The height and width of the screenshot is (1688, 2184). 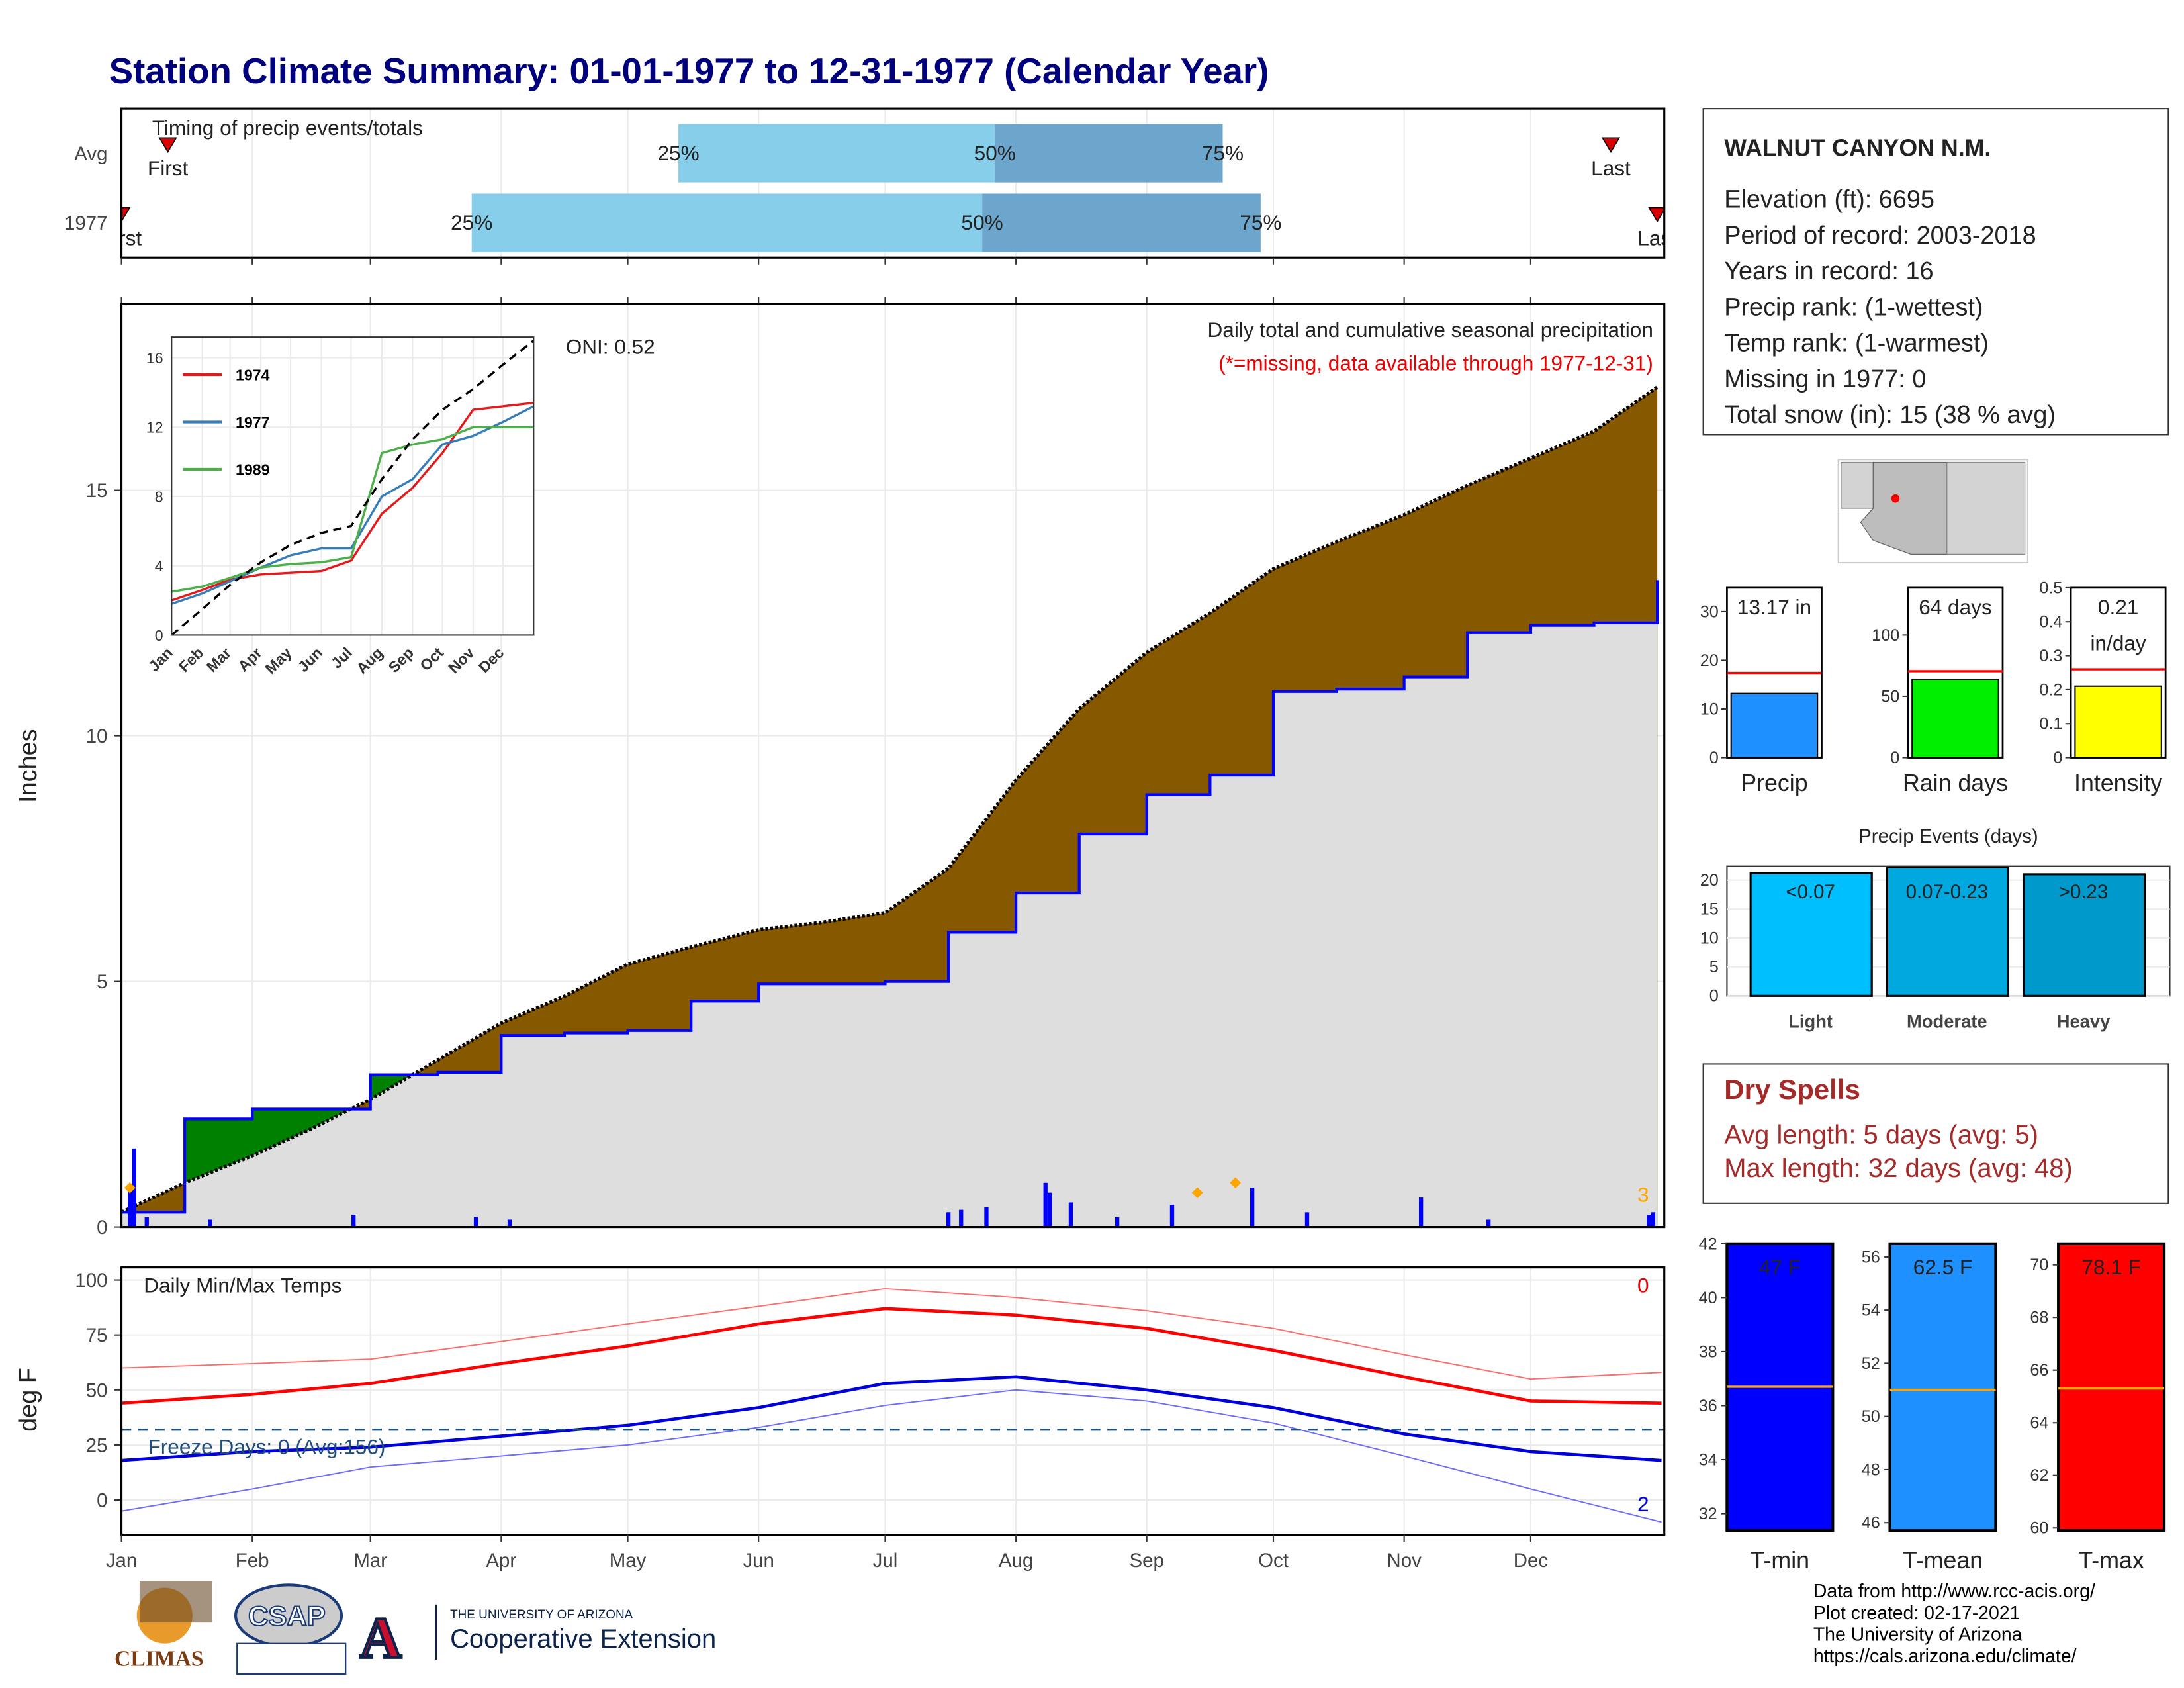 I want to click on x-tick-label: Moderate, so click(x=1947, y=1021).